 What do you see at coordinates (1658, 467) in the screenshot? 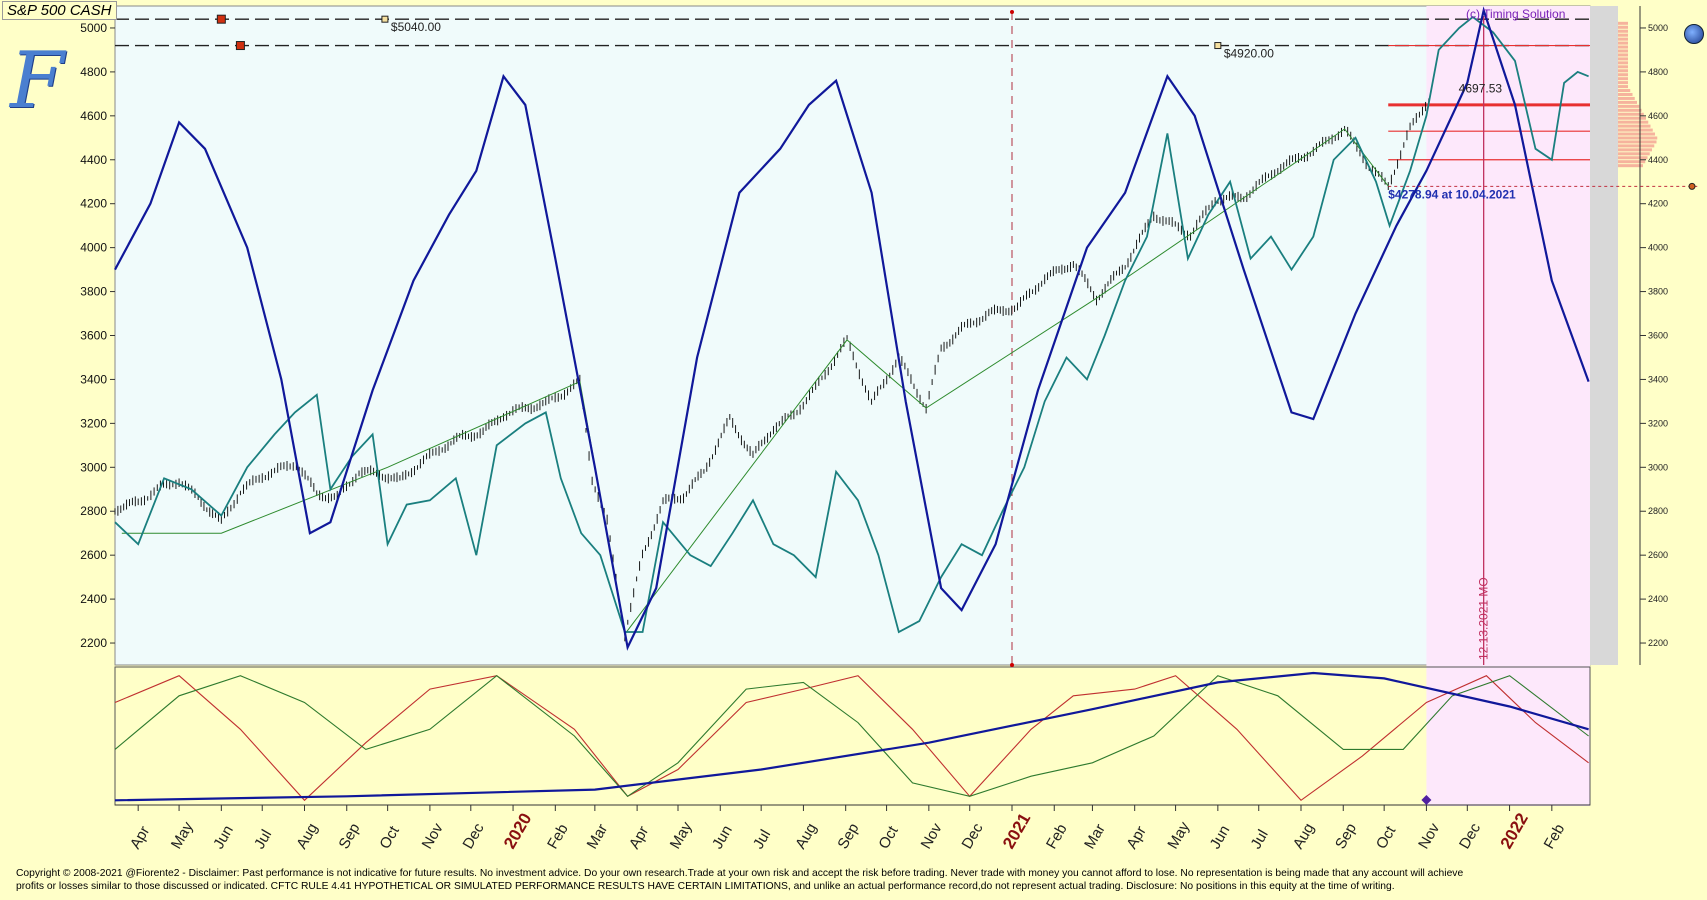
I see `y-tick-label-right: 3000` at bounding box center [1658, 467].